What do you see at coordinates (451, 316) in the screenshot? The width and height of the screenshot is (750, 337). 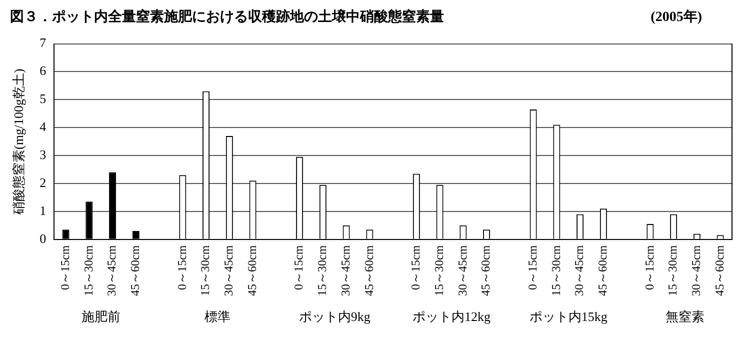 I see `text: ポット内12kg` at bounding box center [451, 316].